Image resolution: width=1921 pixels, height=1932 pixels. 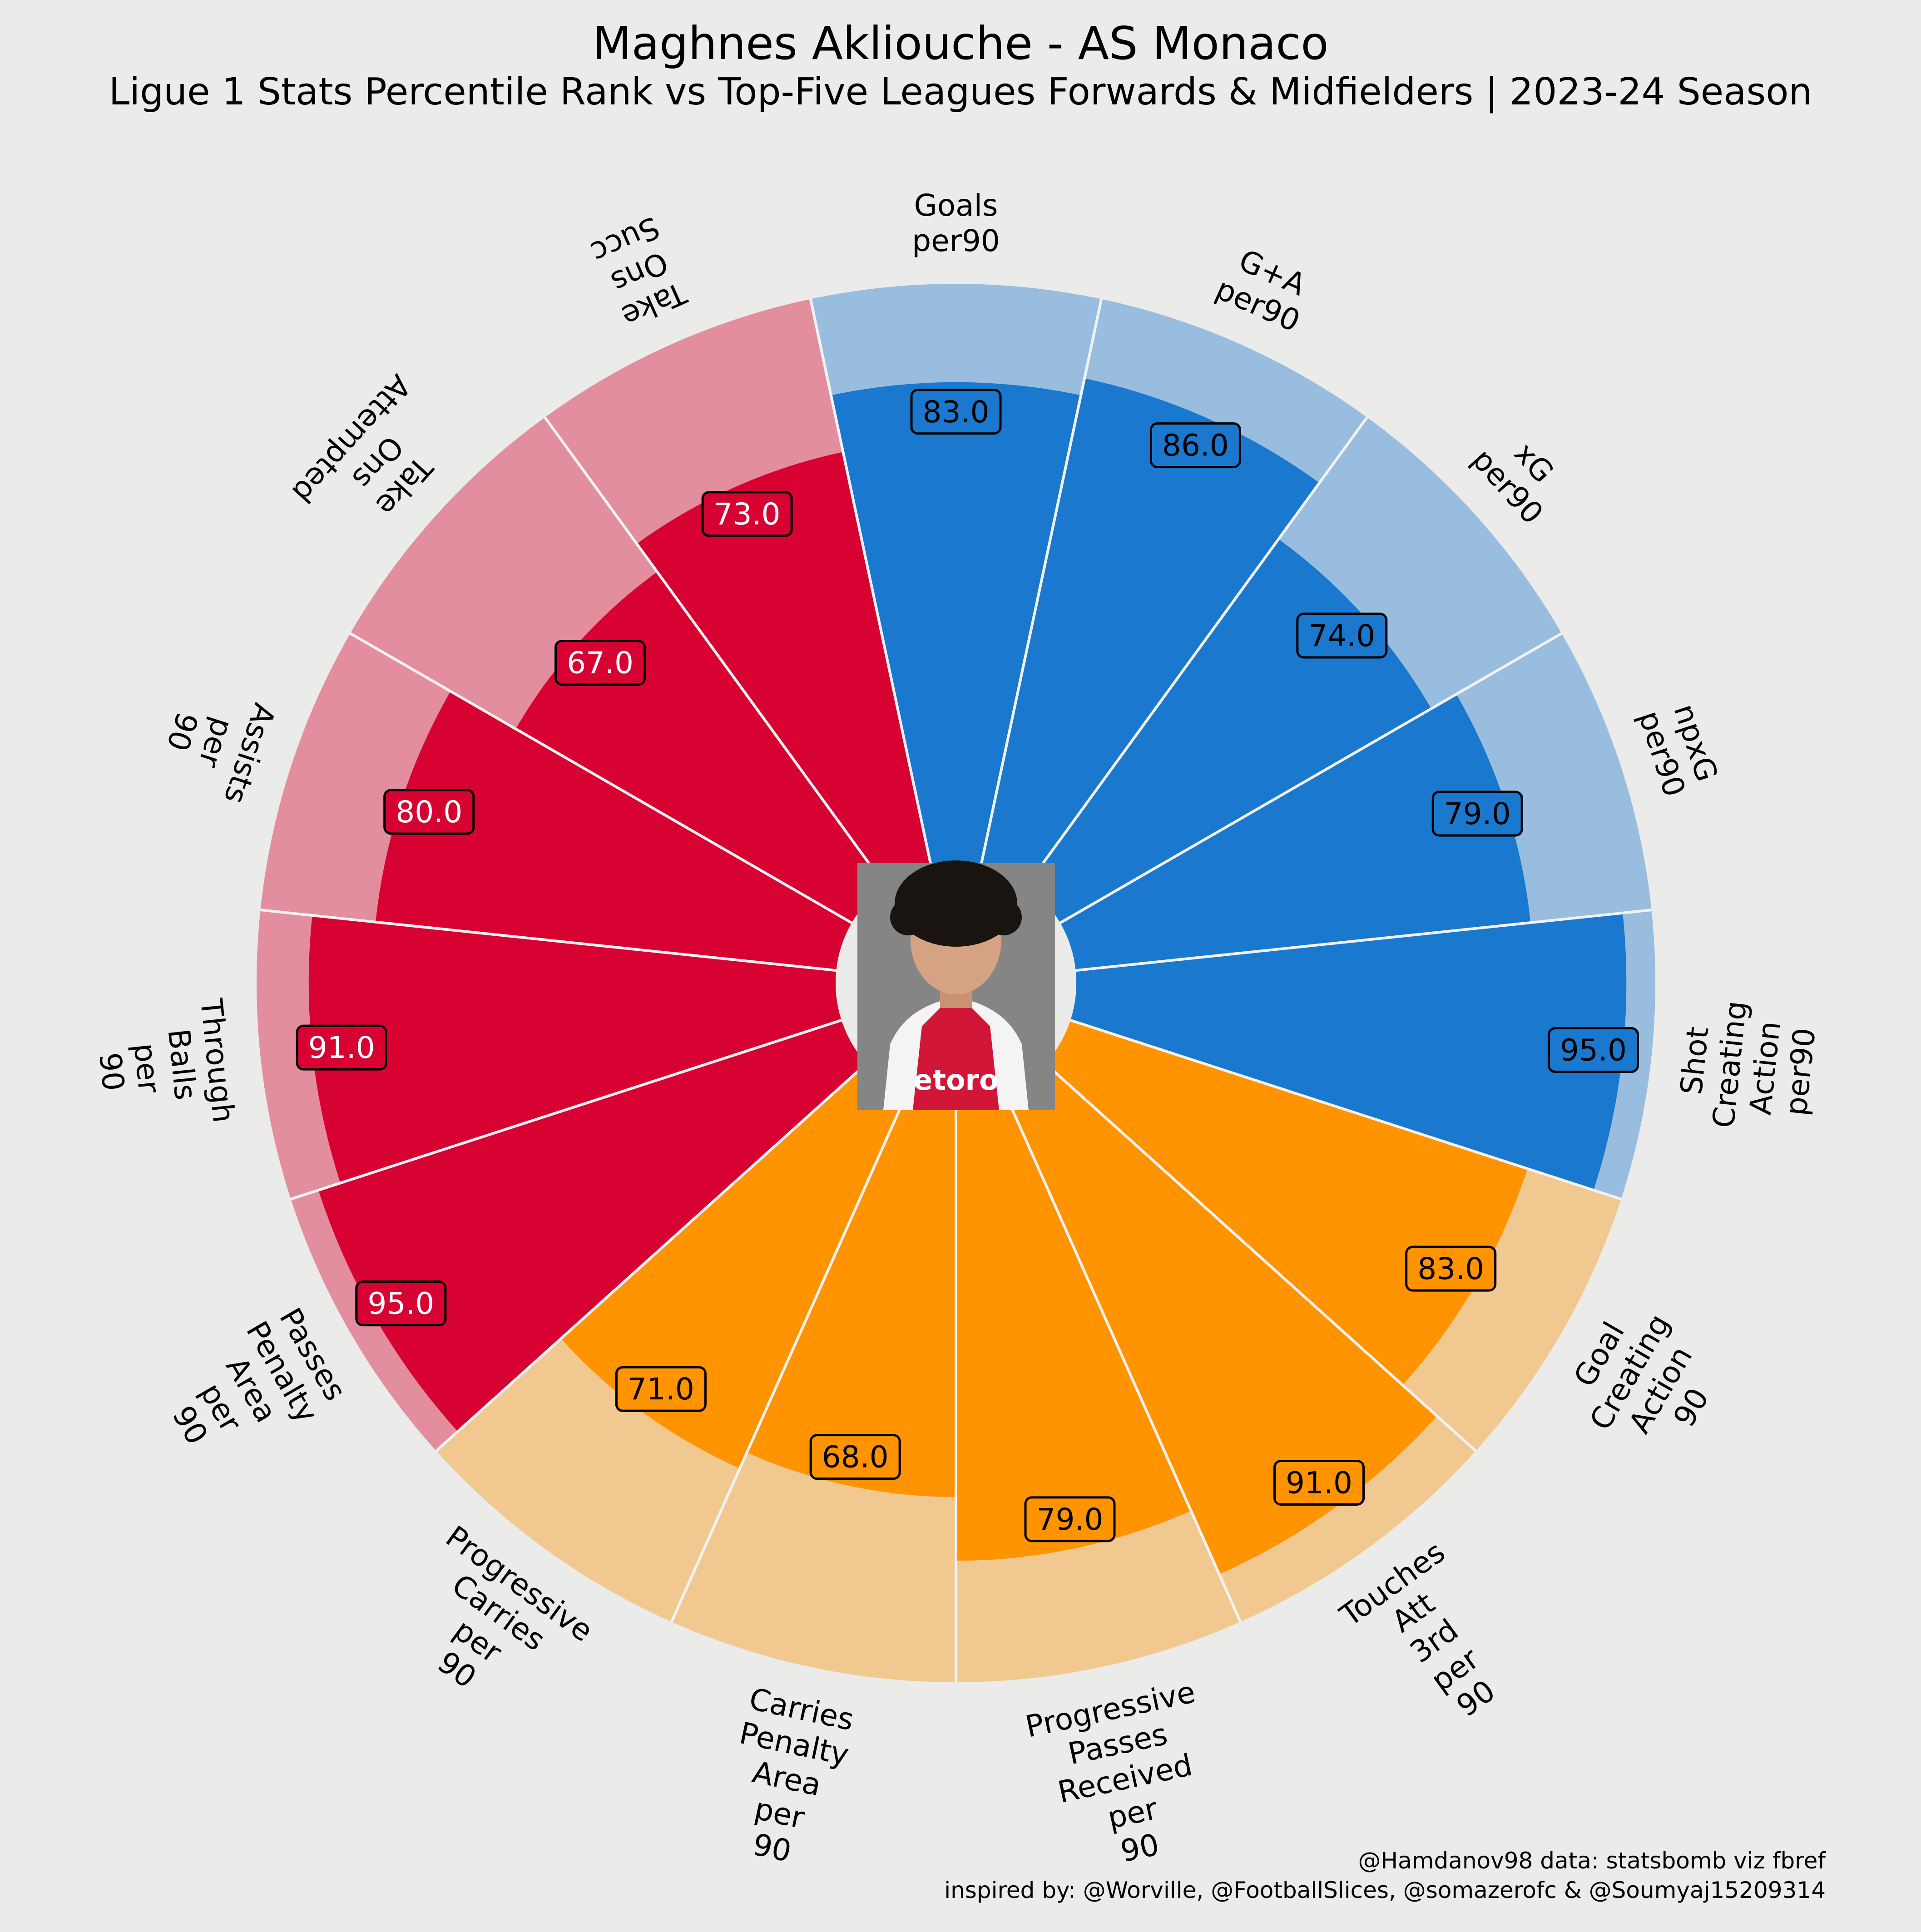 What do you see at coordinates (182, 1064) in the screenshot?
I see `svg-text: Balls` at bounding box center [182, 1064].